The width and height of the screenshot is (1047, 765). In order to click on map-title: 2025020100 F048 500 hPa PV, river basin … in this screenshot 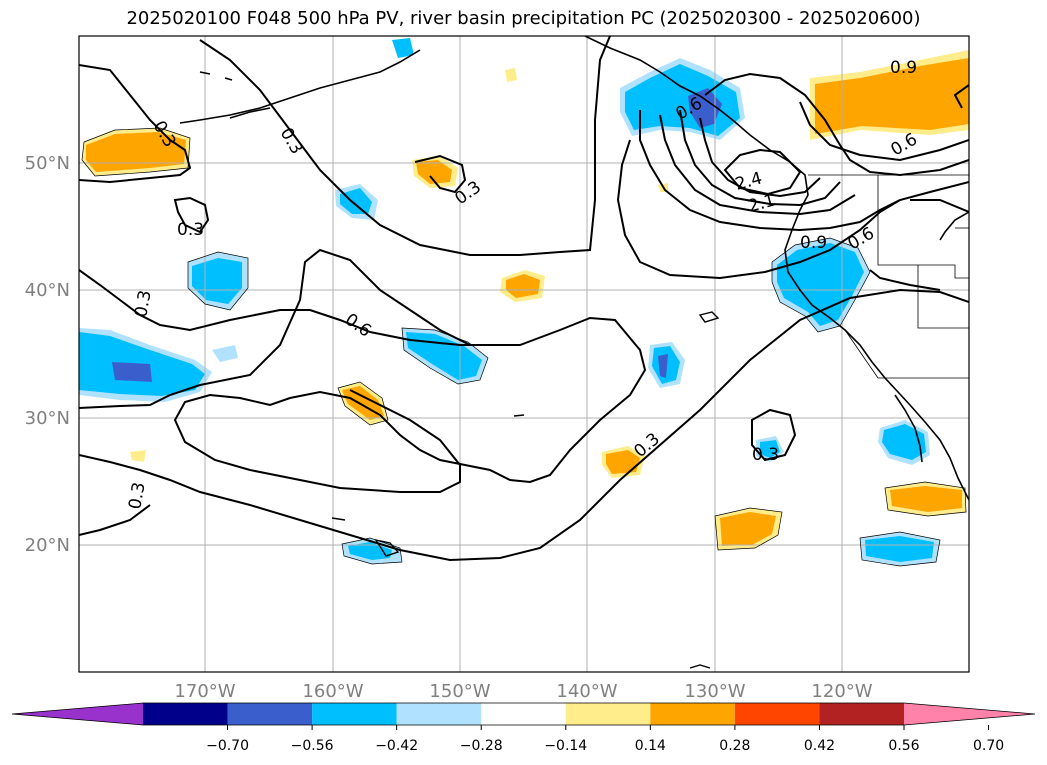, I will do `click(523, 18)`.